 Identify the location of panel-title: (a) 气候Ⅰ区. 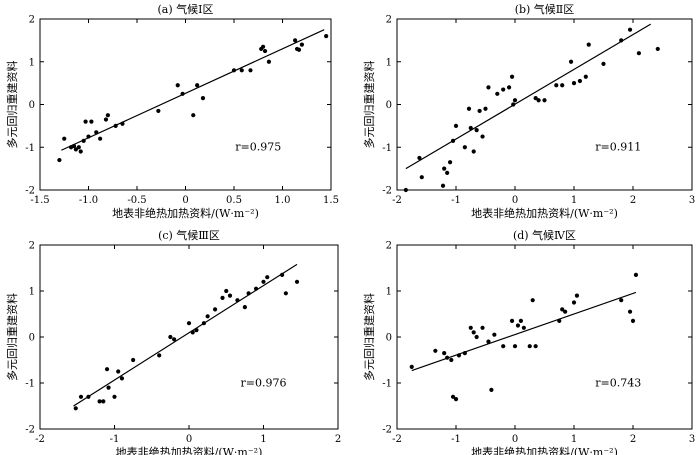
(186, 9).